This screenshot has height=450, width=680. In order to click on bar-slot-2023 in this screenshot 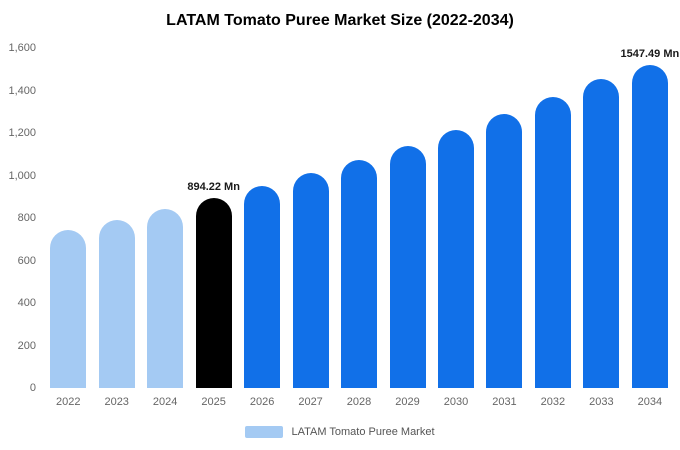, I will do `click(116, 218)`.